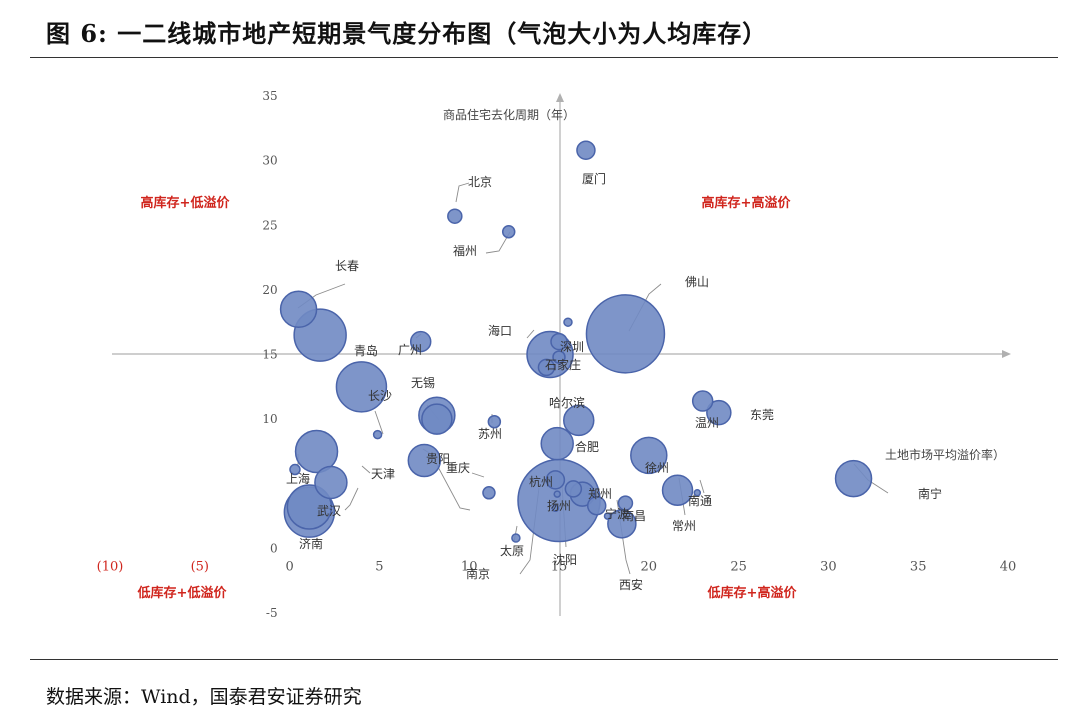 The width and height of the screenshot is (1080, 717). Describe the element at coordinates (500, 330) in the screenshot. I see `bubble-label: 海口` at that location.